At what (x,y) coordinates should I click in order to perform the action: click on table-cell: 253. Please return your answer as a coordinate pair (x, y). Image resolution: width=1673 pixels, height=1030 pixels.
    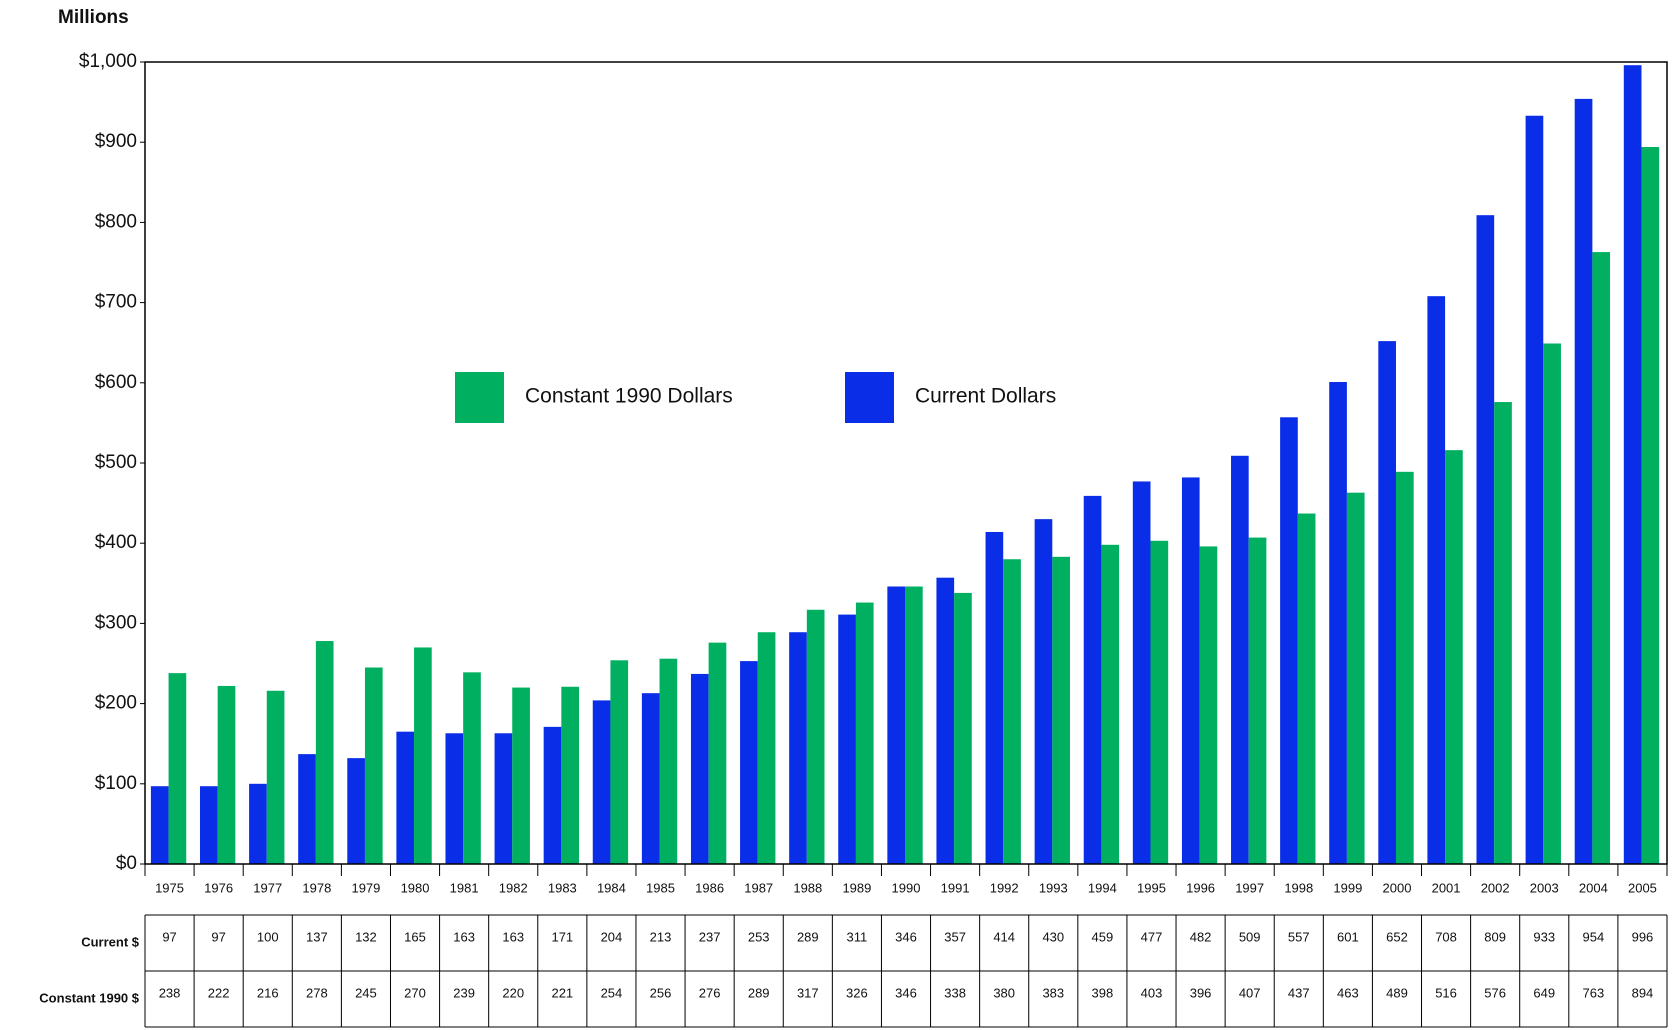
    Looking at the image, I should click on (759, 936).